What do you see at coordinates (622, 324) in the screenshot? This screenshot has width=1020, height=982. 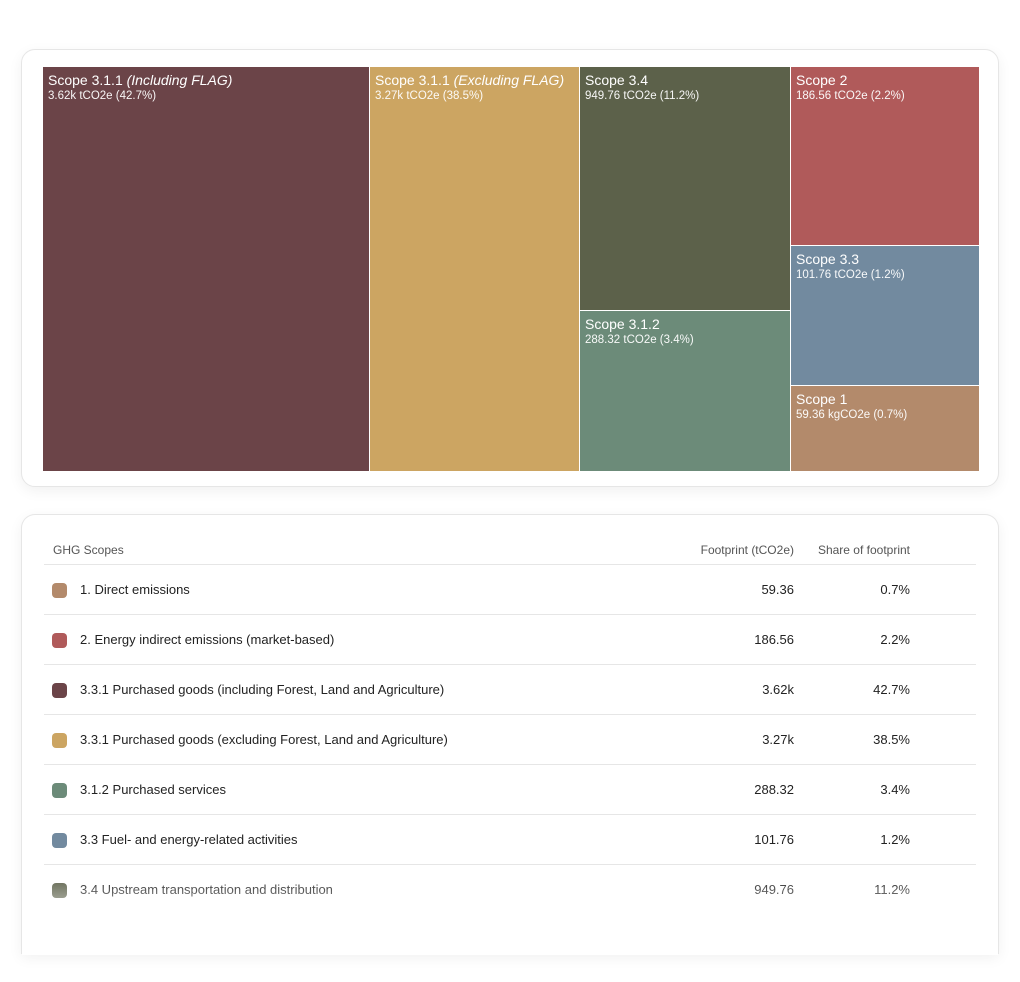 I see `tile-label: Scope 3.1.2` at bounding box center [622, 324].